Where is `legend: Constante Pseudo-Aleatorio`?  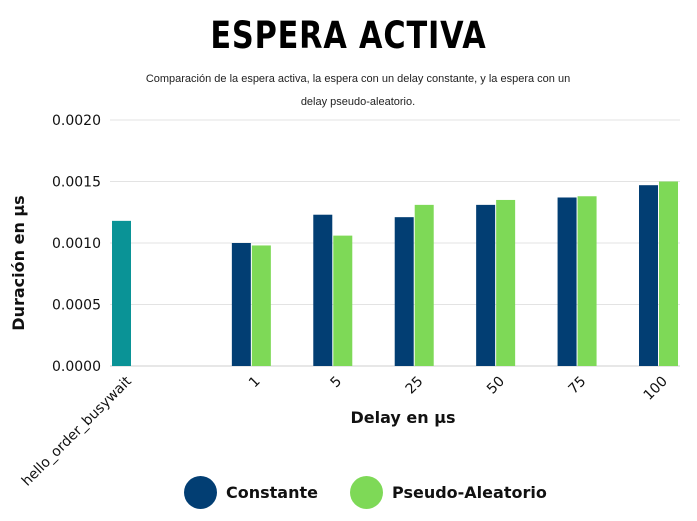
legend: Constante Pseudo-Aleatorio is located at coordinates (348, 494).